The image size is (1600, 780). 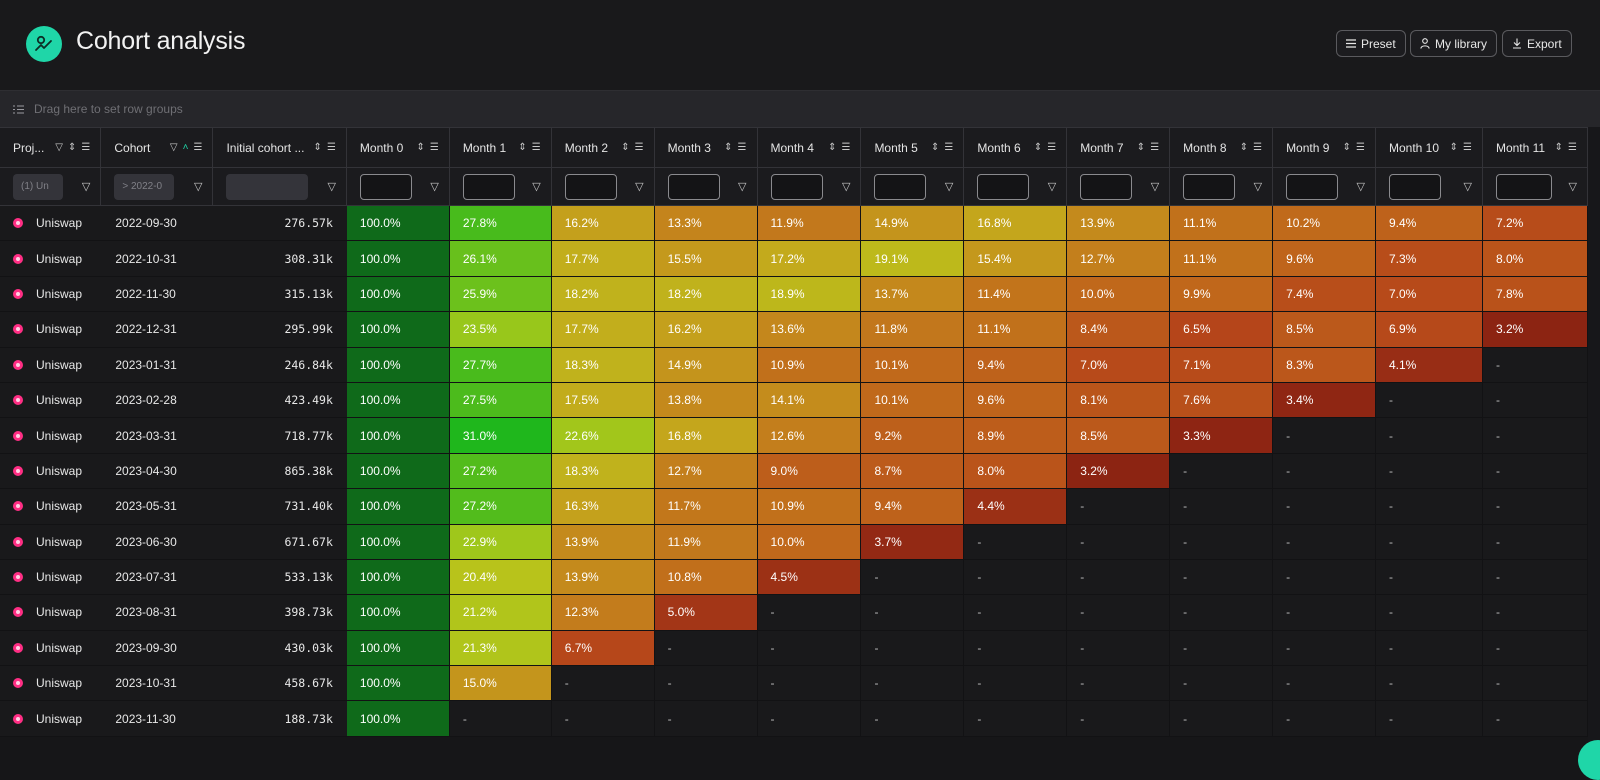 What do you see at coordinates (500, 612) in the screenshot?
I see `retention-cell: 21.2%` at bounding box center [500, 612].